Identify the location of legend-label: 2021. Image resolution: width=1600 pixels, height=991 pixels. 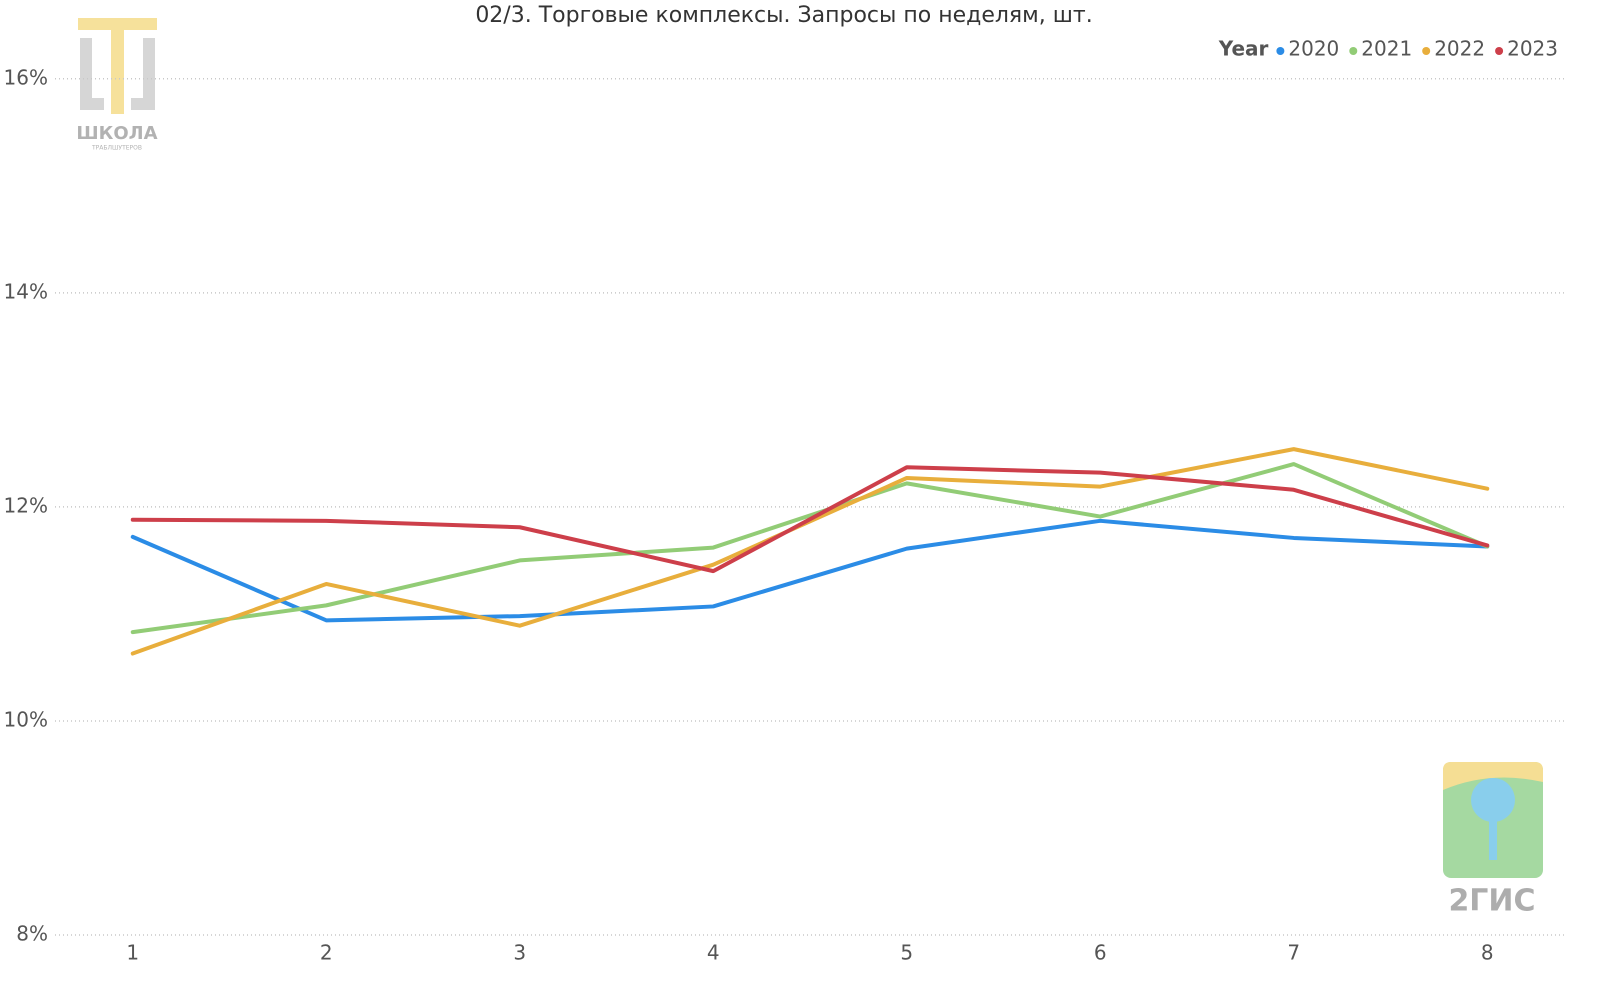
(1386, 49).